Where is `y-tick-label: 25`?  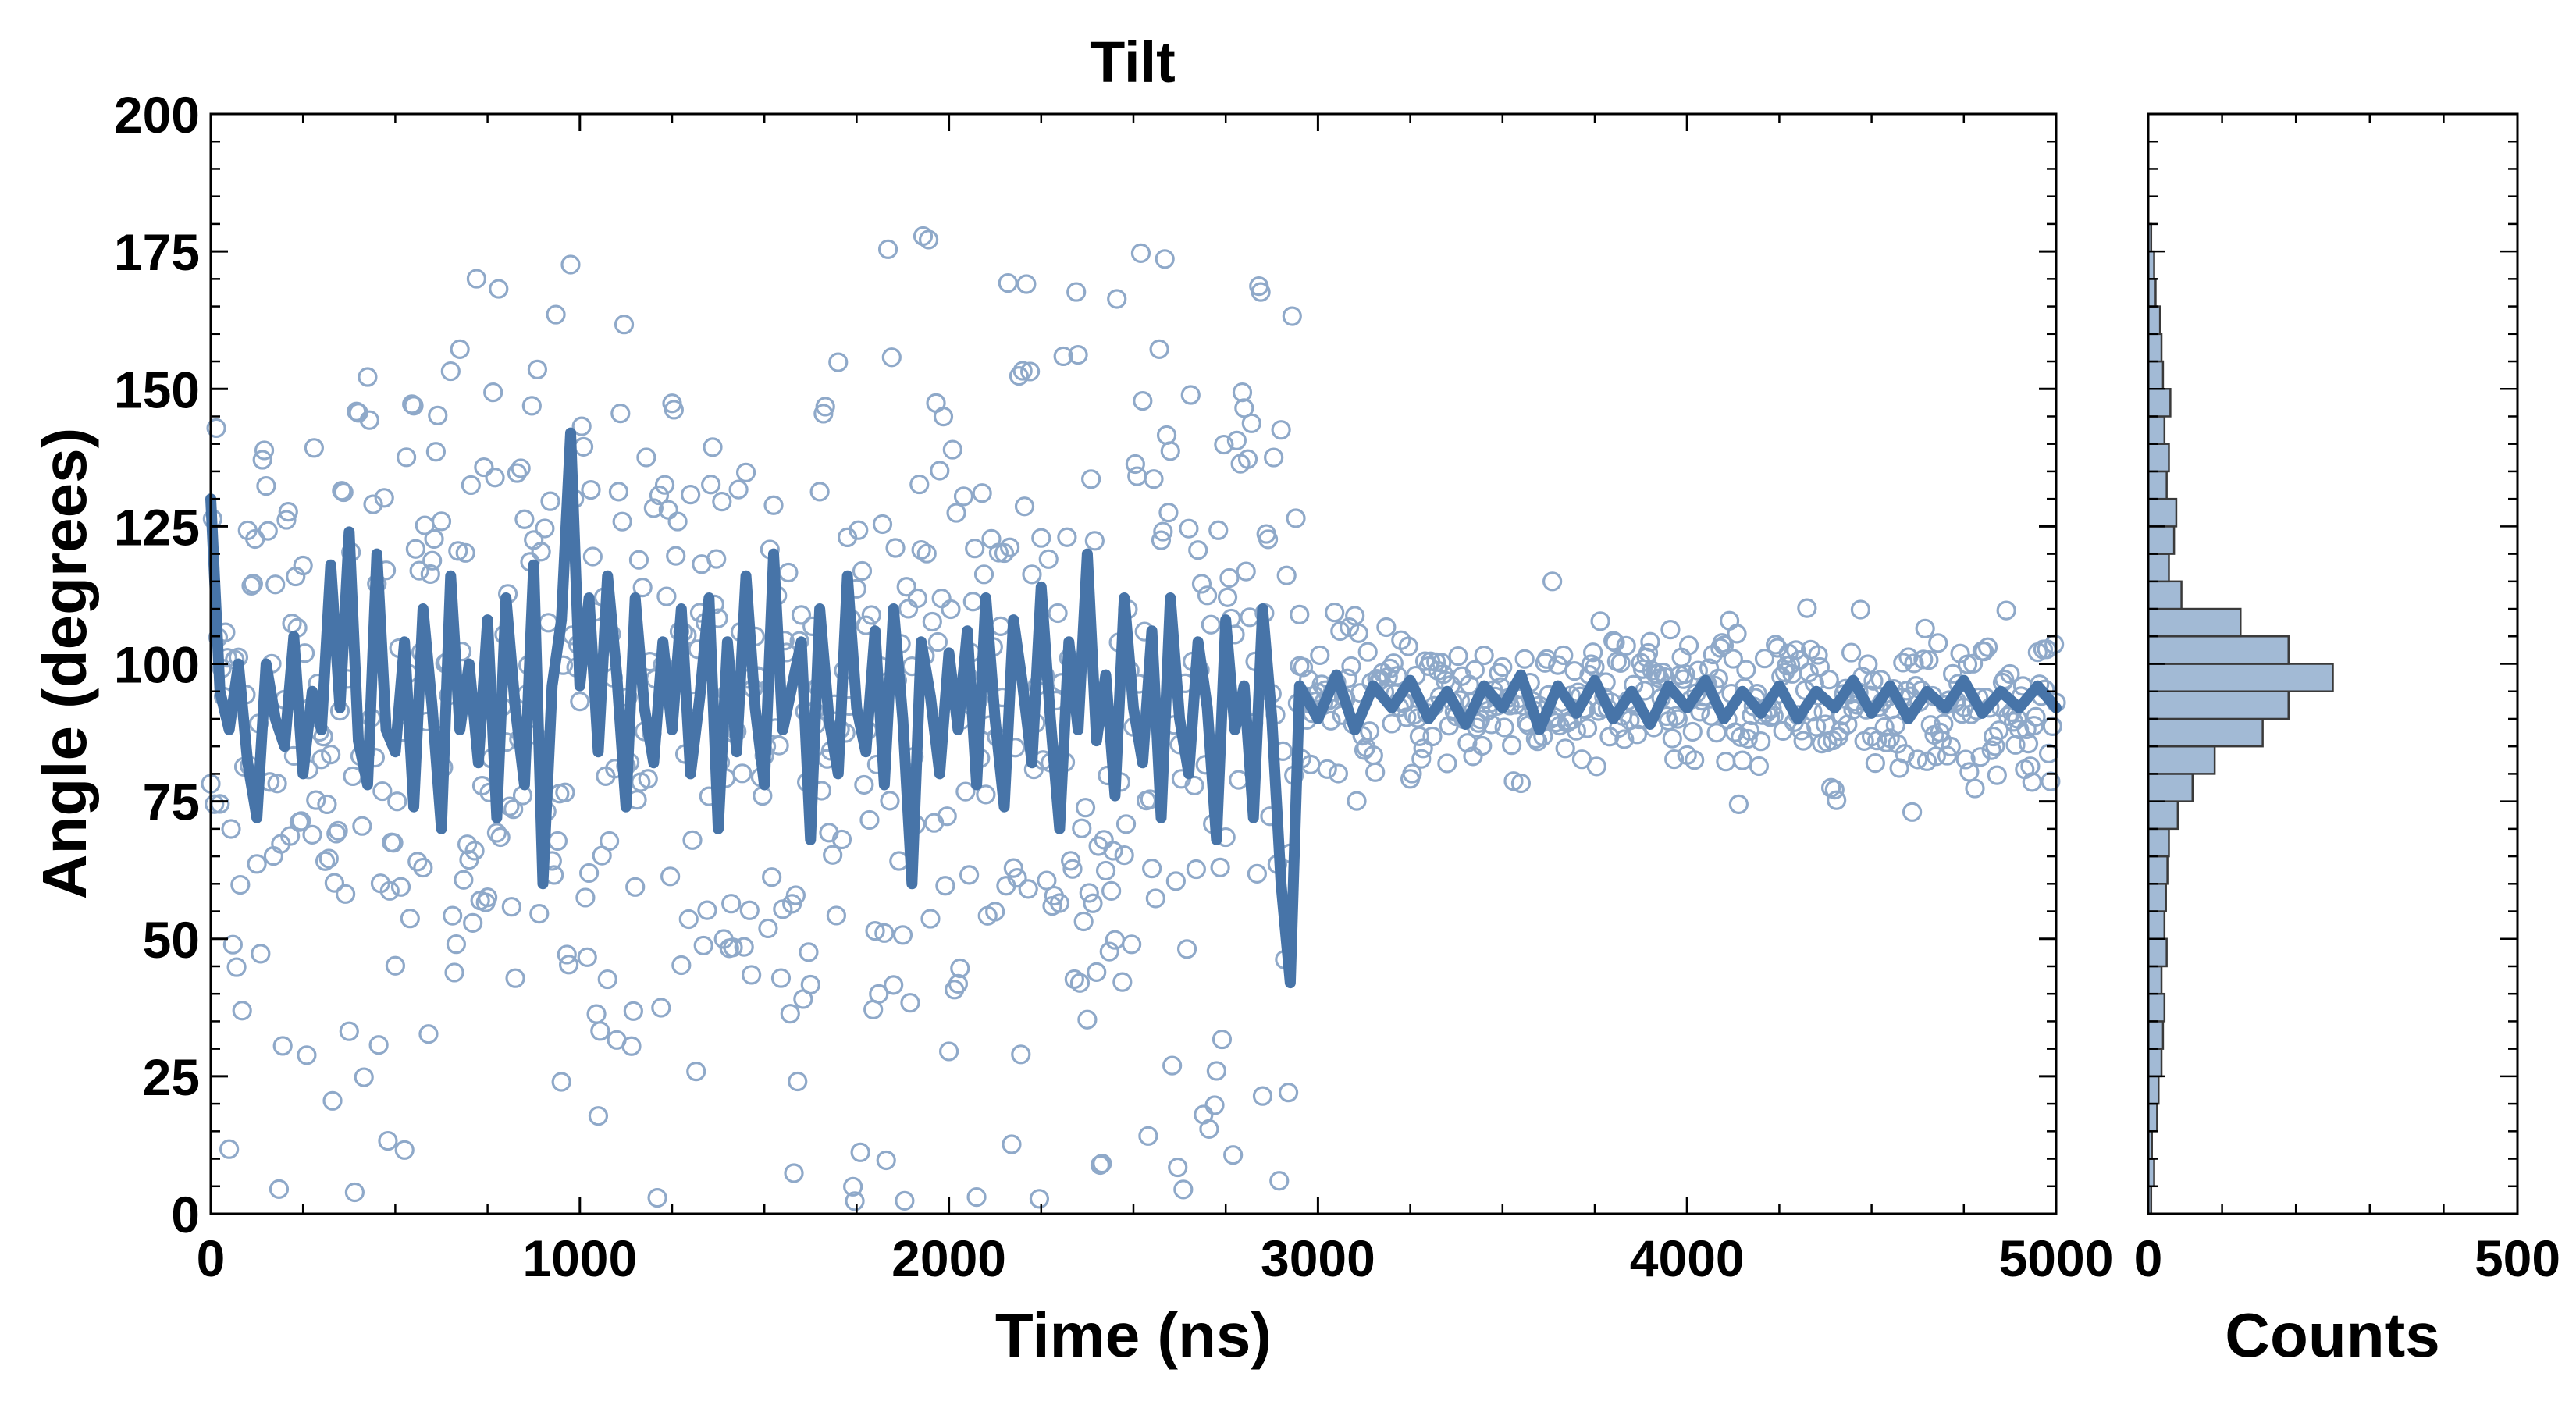 y-tick-label: 25 is located at coordinates (171, 1077).